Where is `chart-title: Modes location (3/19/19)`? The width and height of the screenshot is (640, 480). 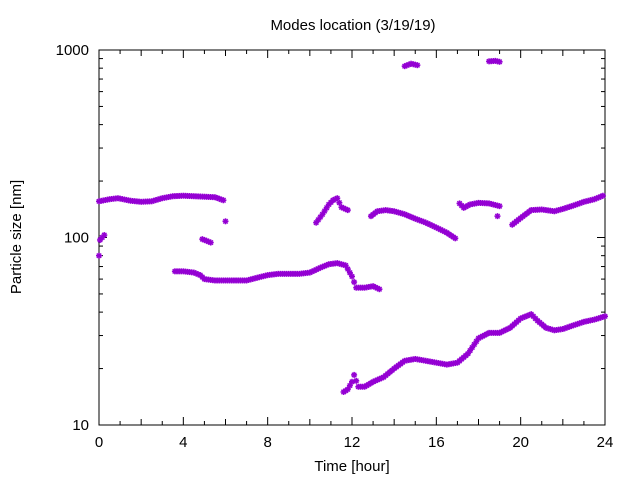
chart-title: Modes location (3/19/19) is located at coordinates (352, 25).